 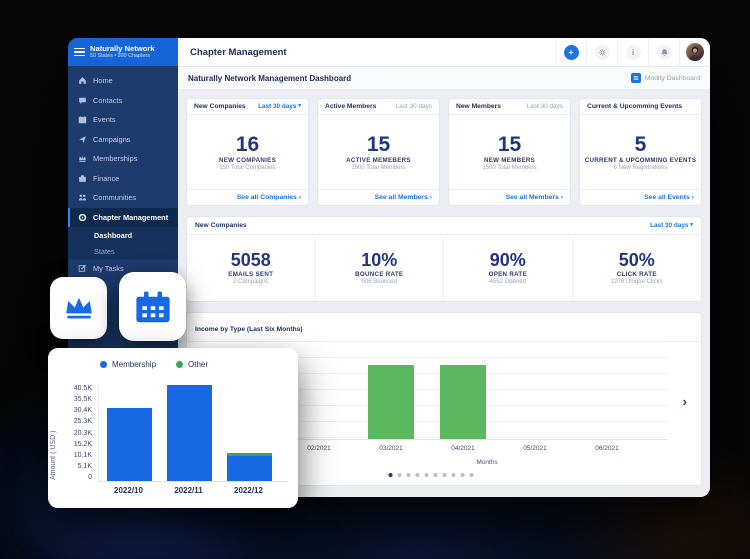 I want to click on x-tick-label: 2022/12, so click(x=248, y=490).